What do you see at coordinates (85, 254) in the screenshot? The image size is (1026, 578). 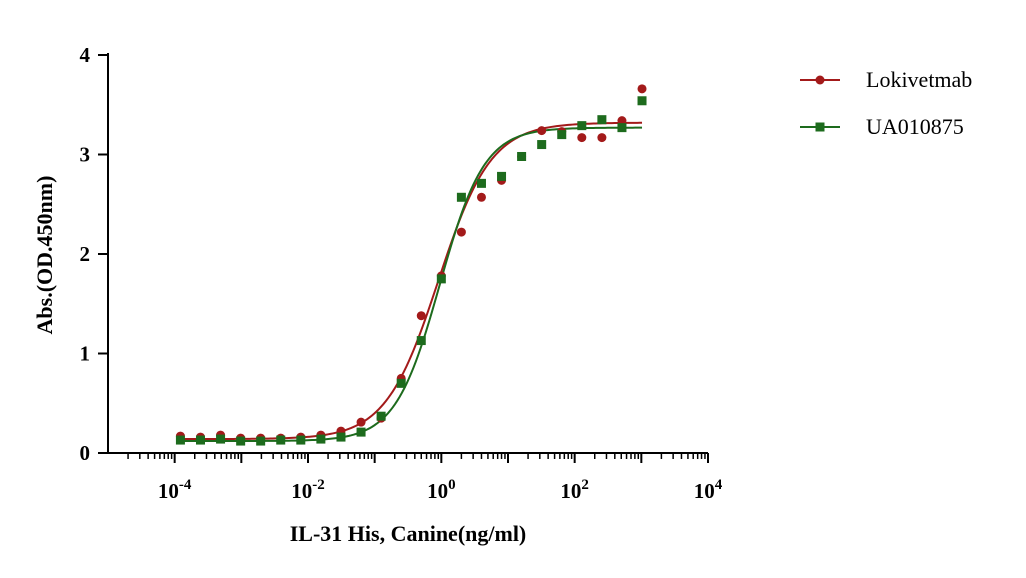 I see `y-tick-label: 2` at bounding box center [85, 254].